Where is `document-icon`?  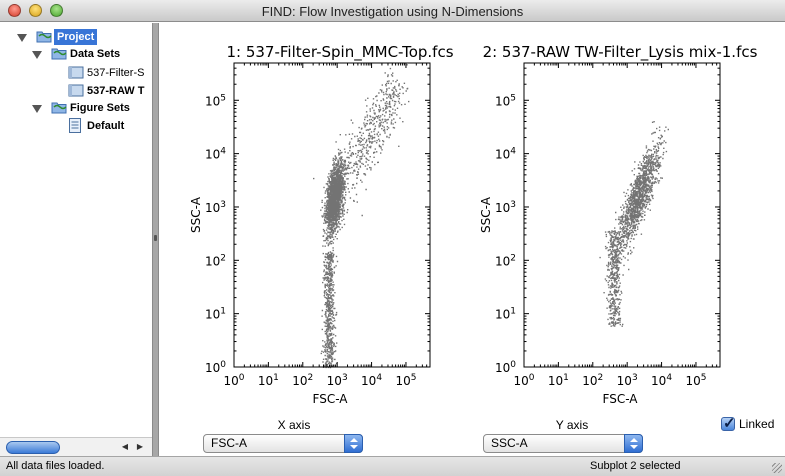
document-icon is located at coordinates (75, 125).